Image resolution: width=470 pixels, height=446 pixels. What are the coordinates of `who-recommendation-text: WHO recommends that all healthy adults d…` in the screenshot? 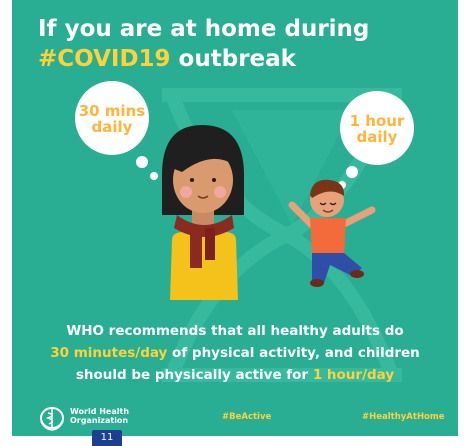 It's located at (235, 353).